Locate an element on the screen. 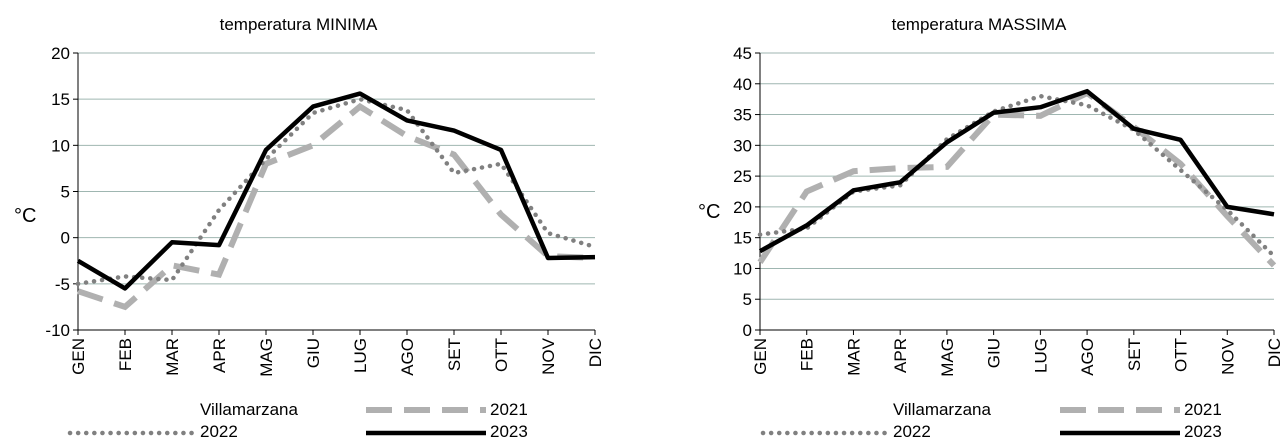 The width and height of the screenshot is (1282, 444). y-tick-label: 30 is located at coordinates (742, 145).